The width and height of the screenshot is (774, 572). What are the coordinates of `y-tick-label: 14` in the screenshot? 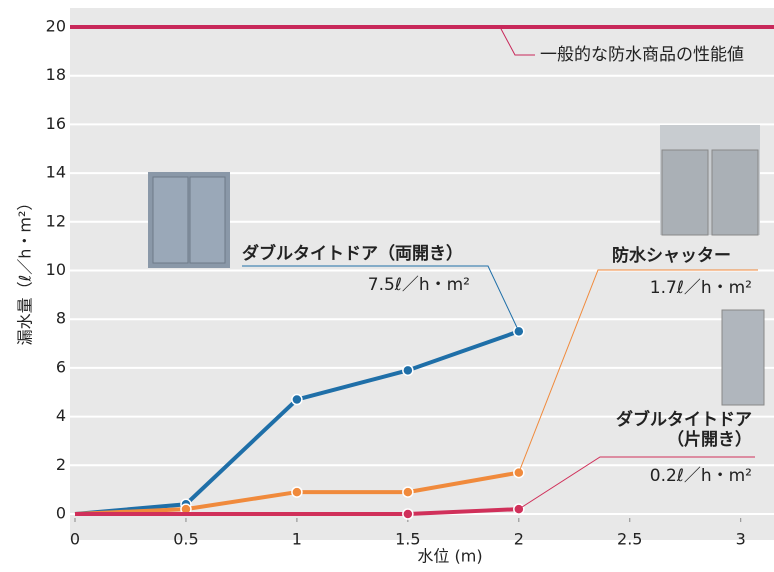 It's located at (56, 172).